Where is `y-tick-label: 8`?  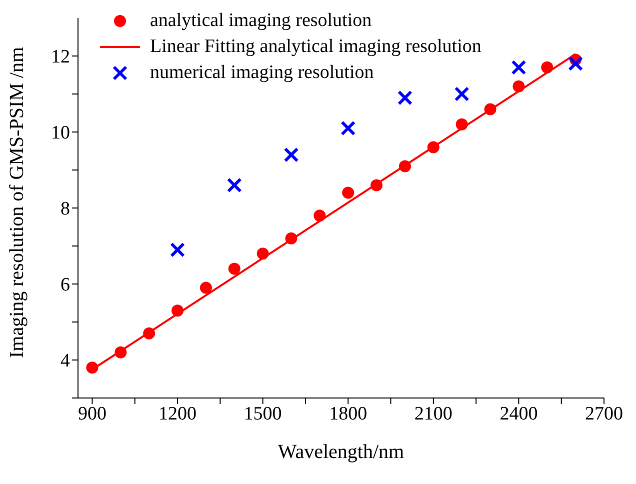
y-tick-label: 8 is located at coordinates (65, 209).